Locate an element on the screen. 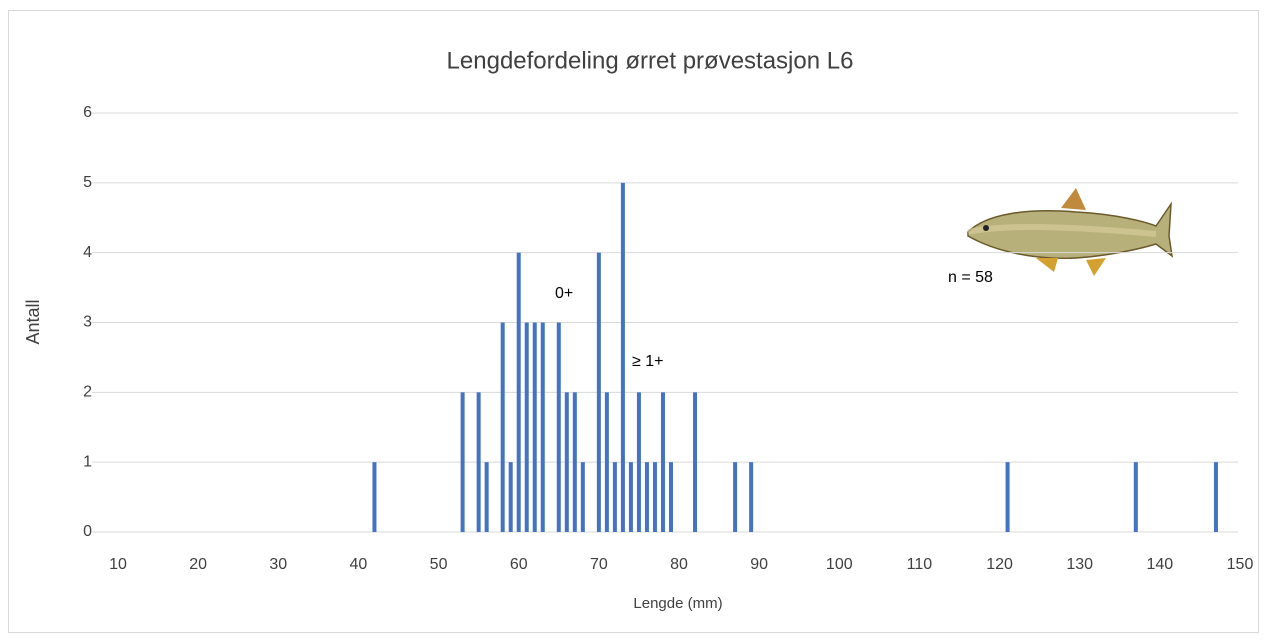  x-tick-label: 30 is located at coordinates (278, 564).